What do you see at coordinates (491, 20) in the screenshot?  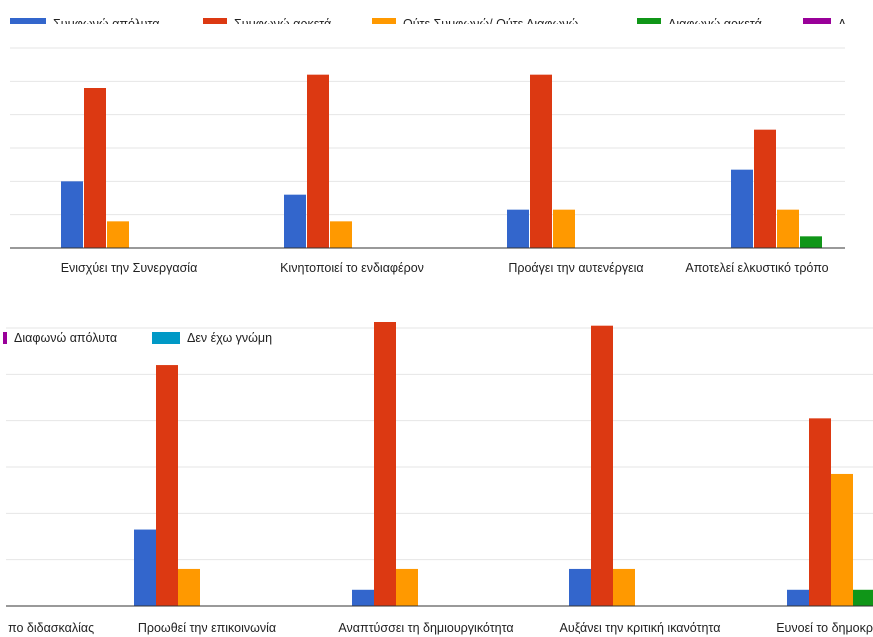 I see `legend-label: Ούτε Συμφωνώ/ Ούτε Διαφωνώ` at bounding box center [491, 20].